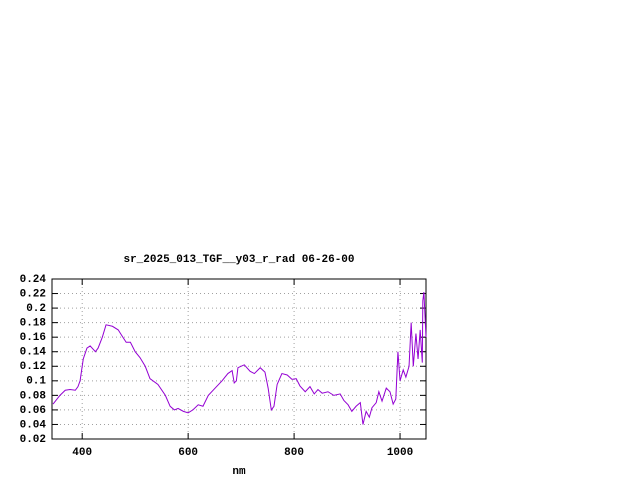 This screenshot has width=640, height=480. Describe the element at coordinates (33, 425) in the screenshot. I see `y-tick-label: 0.04` at that location.